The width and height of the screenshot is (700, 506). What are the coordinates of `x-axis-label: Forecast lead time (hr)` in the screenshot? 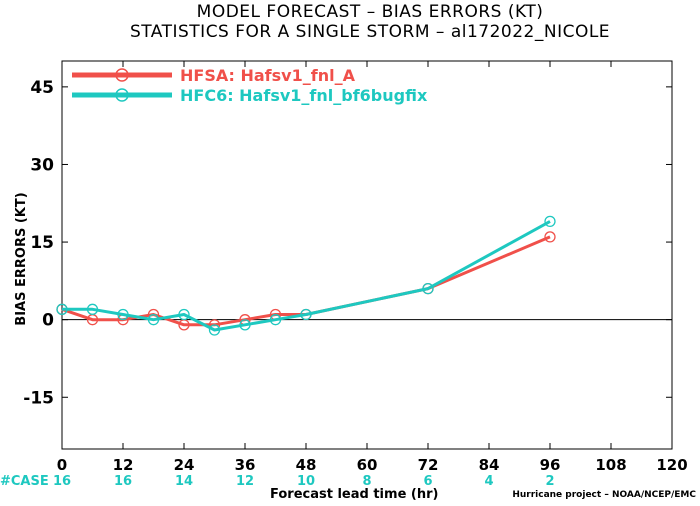 It's located at (354, 494).